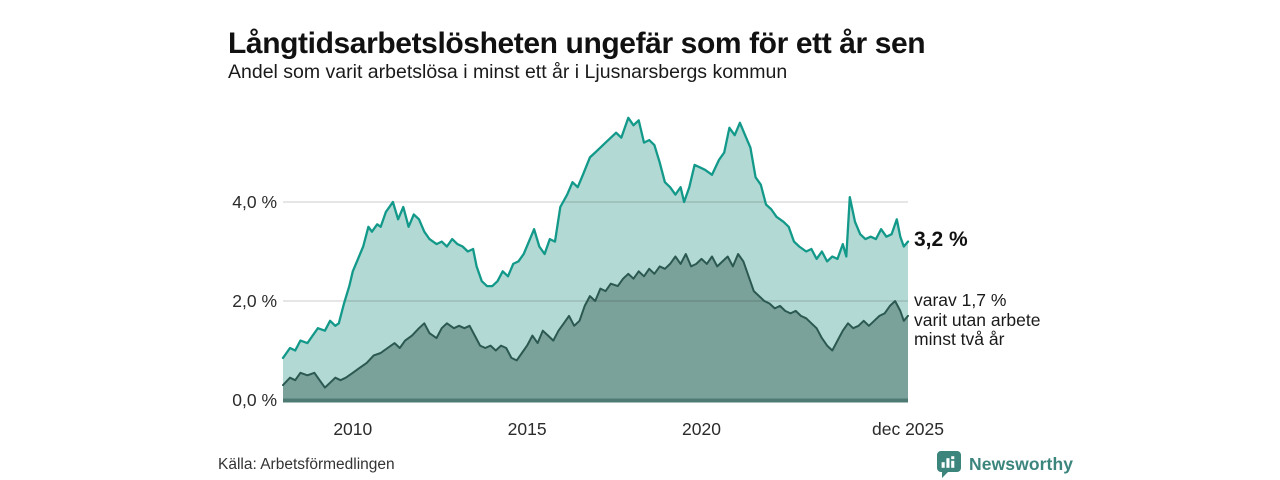  I want to click on arbetslosa-minst-tva-ar-area, so click(595, 327).